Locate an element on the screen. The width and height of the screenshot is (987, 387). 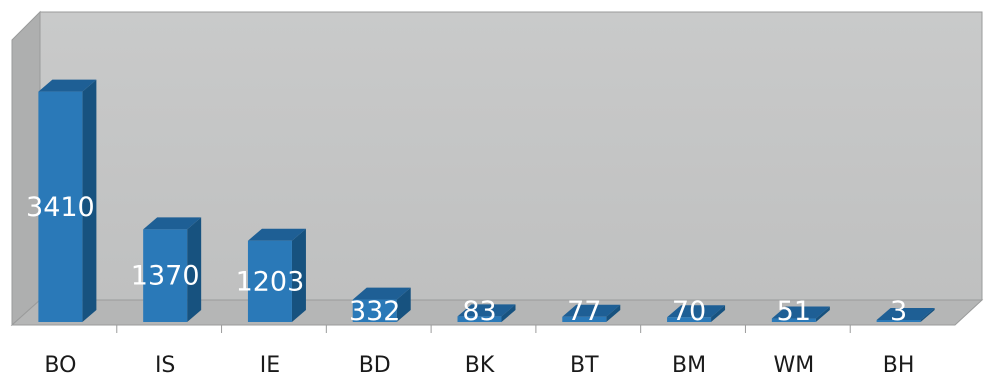
bar-bd is located at coordinates (381, 304).